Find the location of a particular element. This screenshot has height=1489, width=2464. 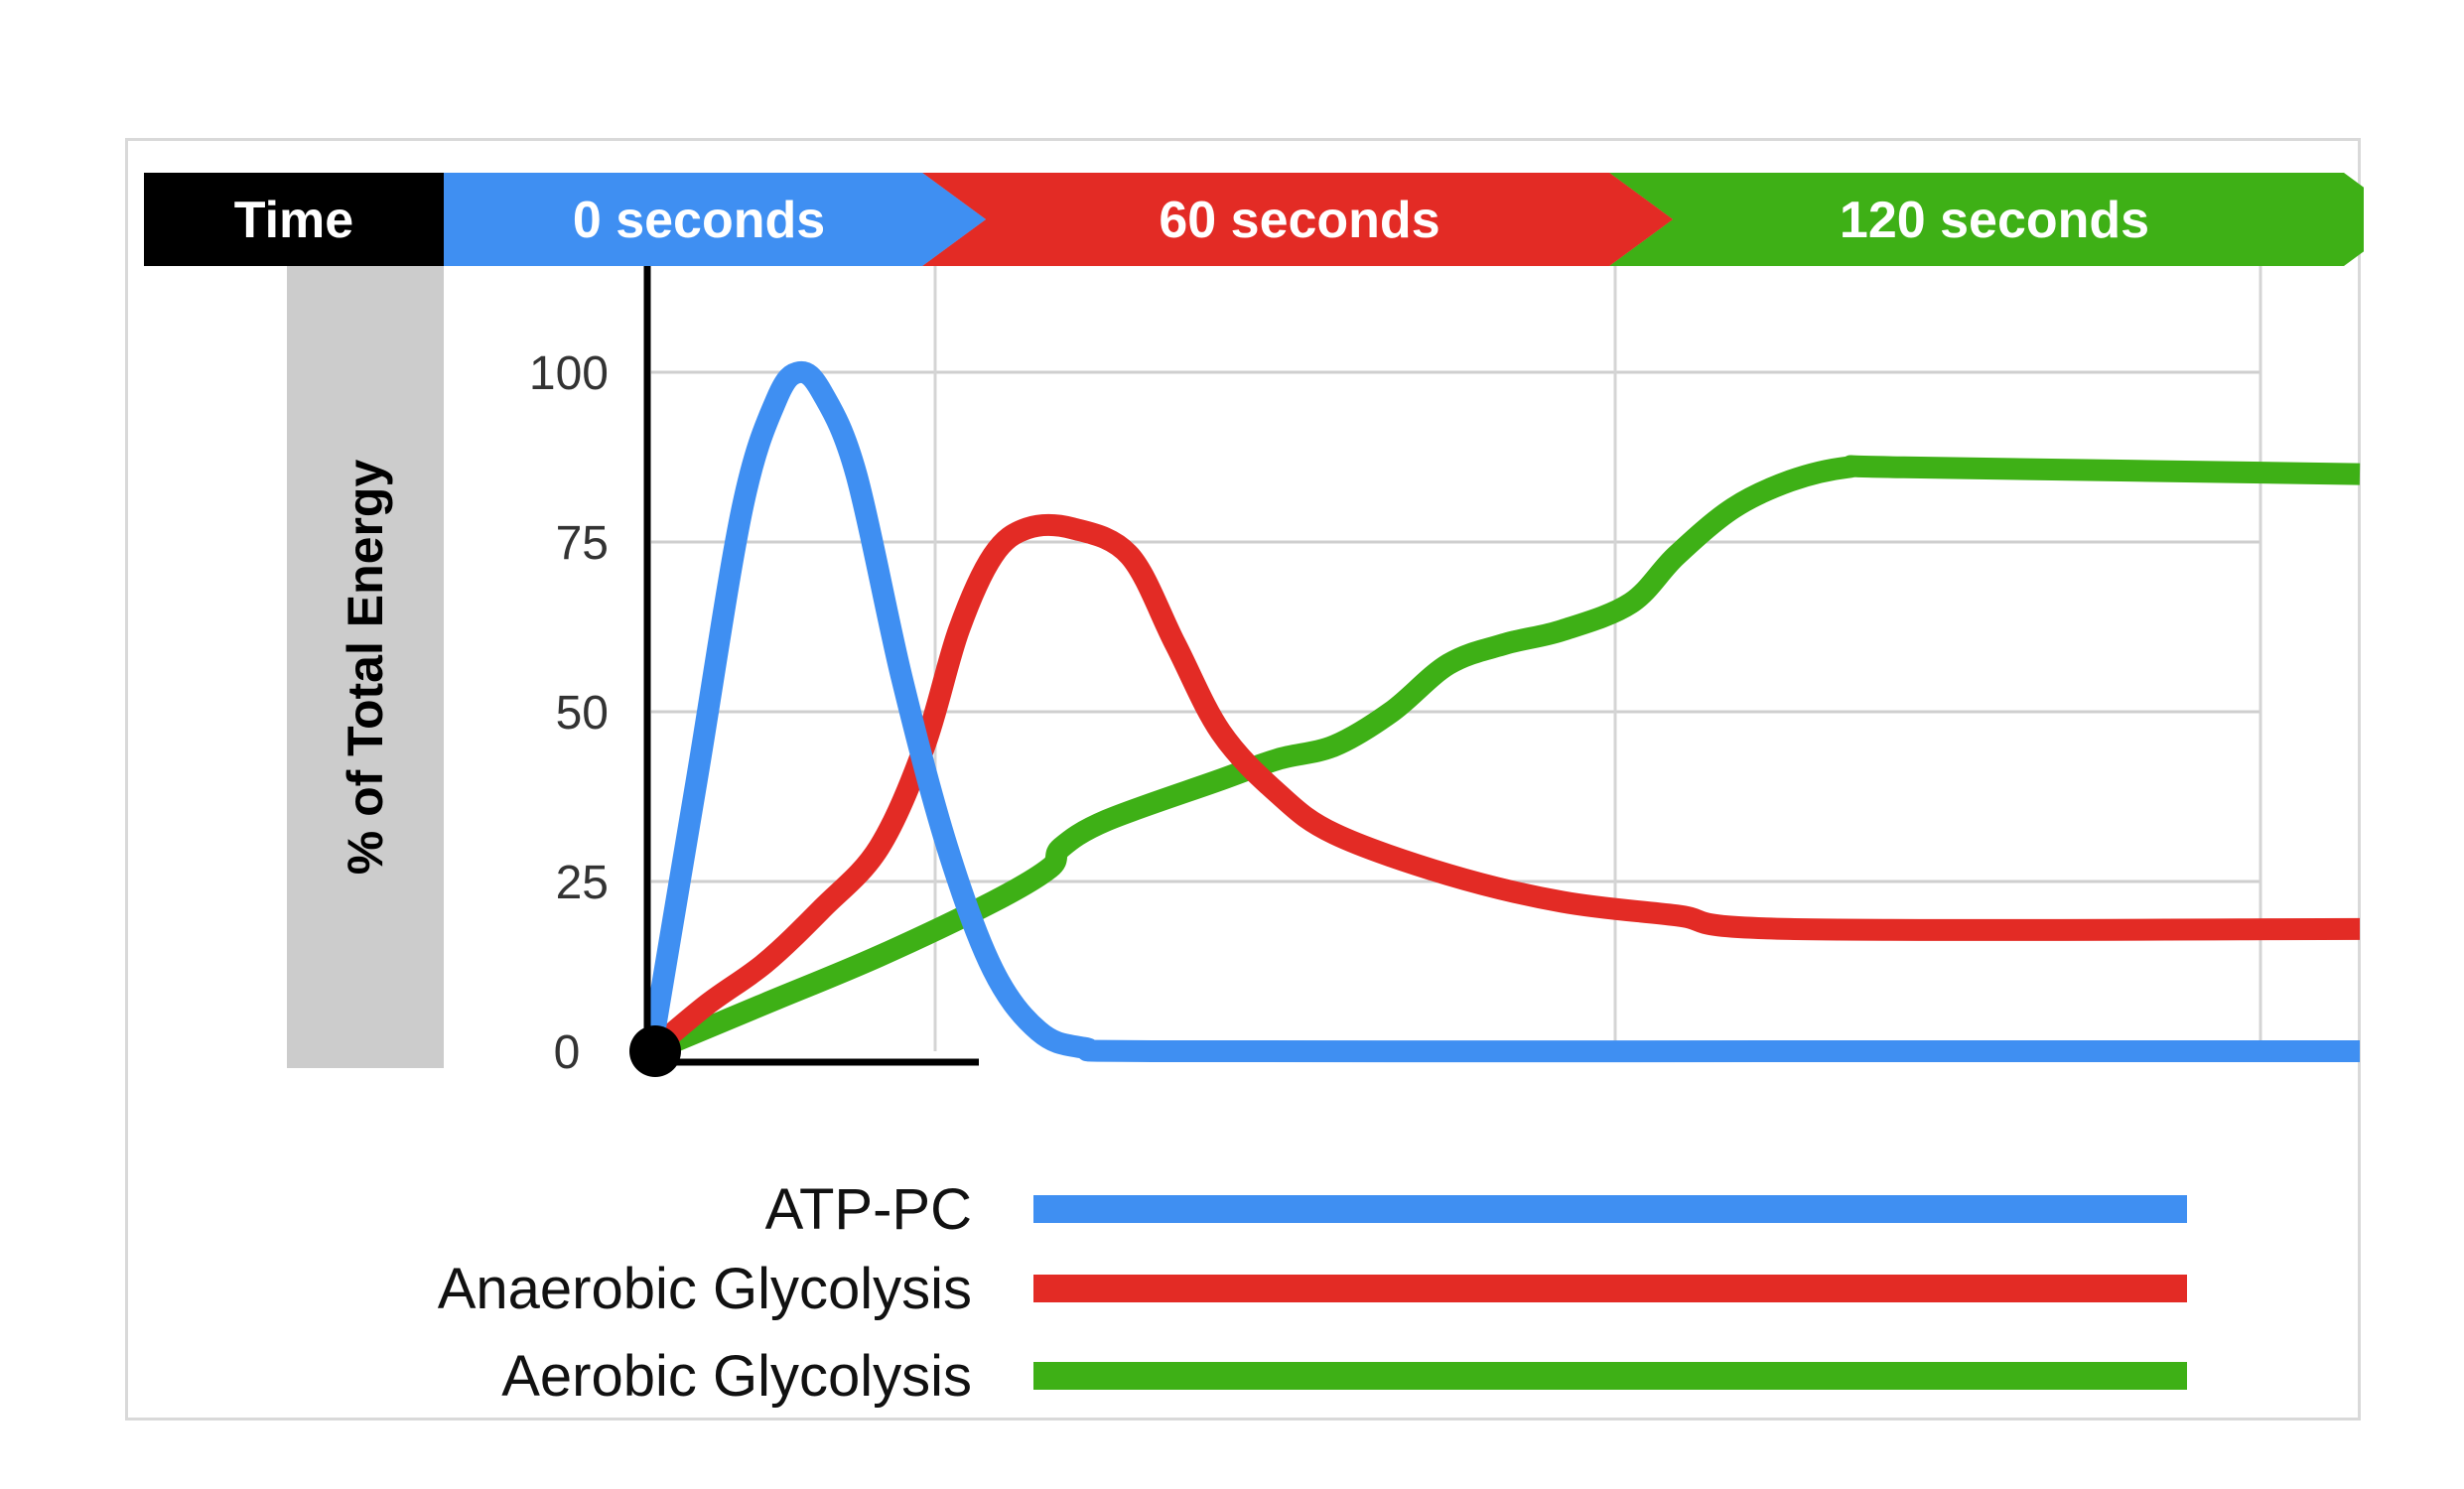

phase-label: 120 seconds is located at coordinates (1994, 221).